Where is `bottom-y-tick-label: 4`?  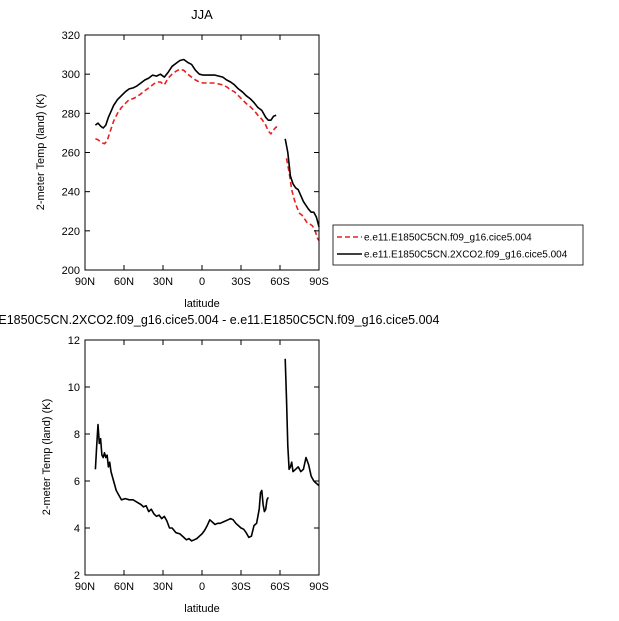 bottom-y-tick-label: 4 is located at coordinates (77, 529).